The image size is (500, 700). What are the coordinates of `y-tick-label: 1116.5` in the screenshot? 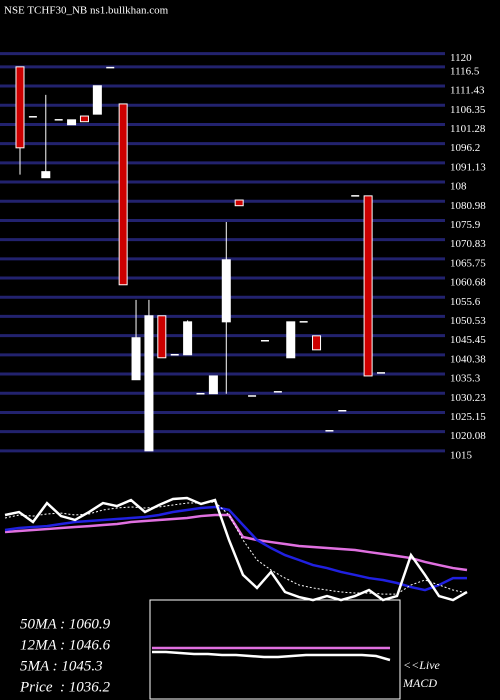 It's located at (465, 71).